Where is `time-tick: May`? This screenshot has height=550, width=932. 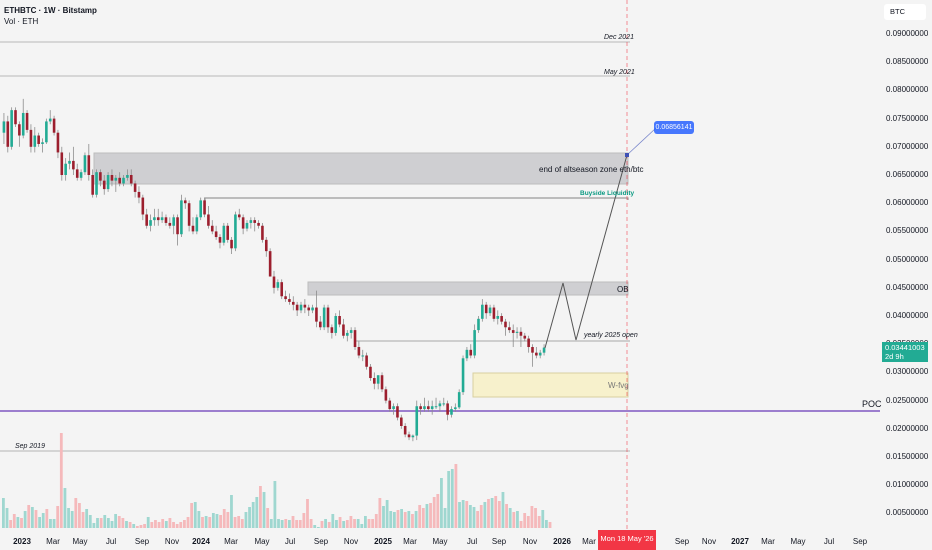
time-tick: May is located at coordinates (440, 541).